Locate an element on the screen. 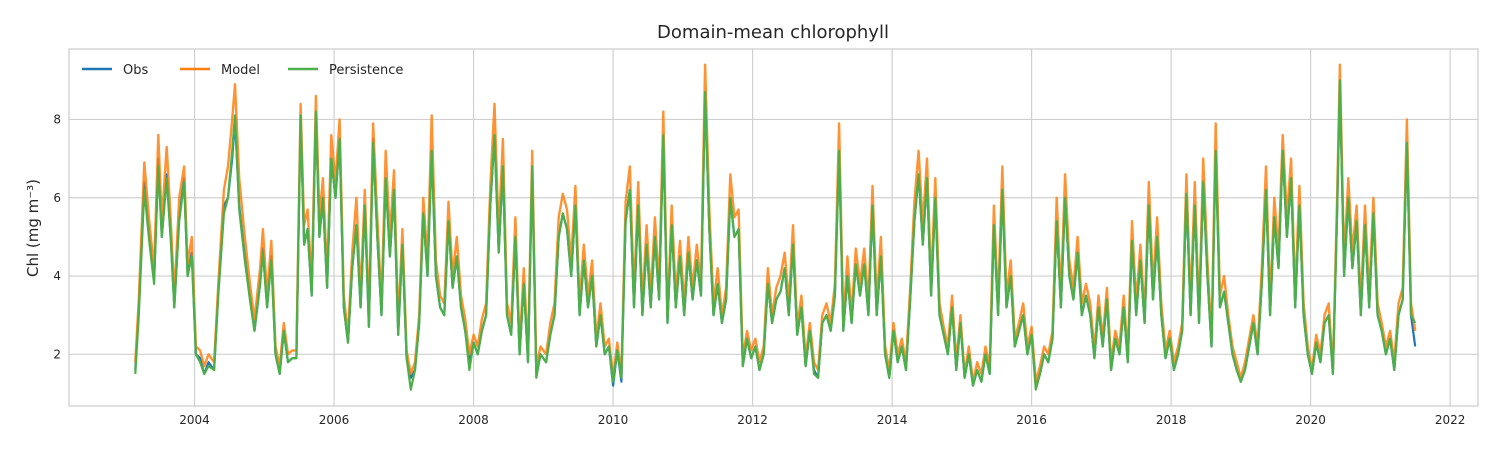 Image resolution: width=1500 pixels, height=450 pixels. x-tick-label: 2006 is located at coordinates (334, 420).